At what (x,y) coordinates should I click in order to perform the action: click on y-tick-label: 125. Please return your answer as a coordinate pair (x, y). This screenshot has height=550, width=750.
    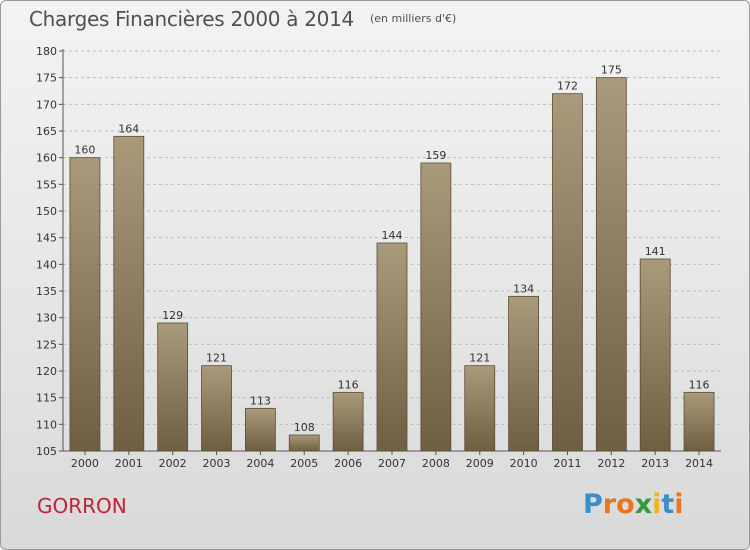
    Looking at the image, I should click on (46, 344).